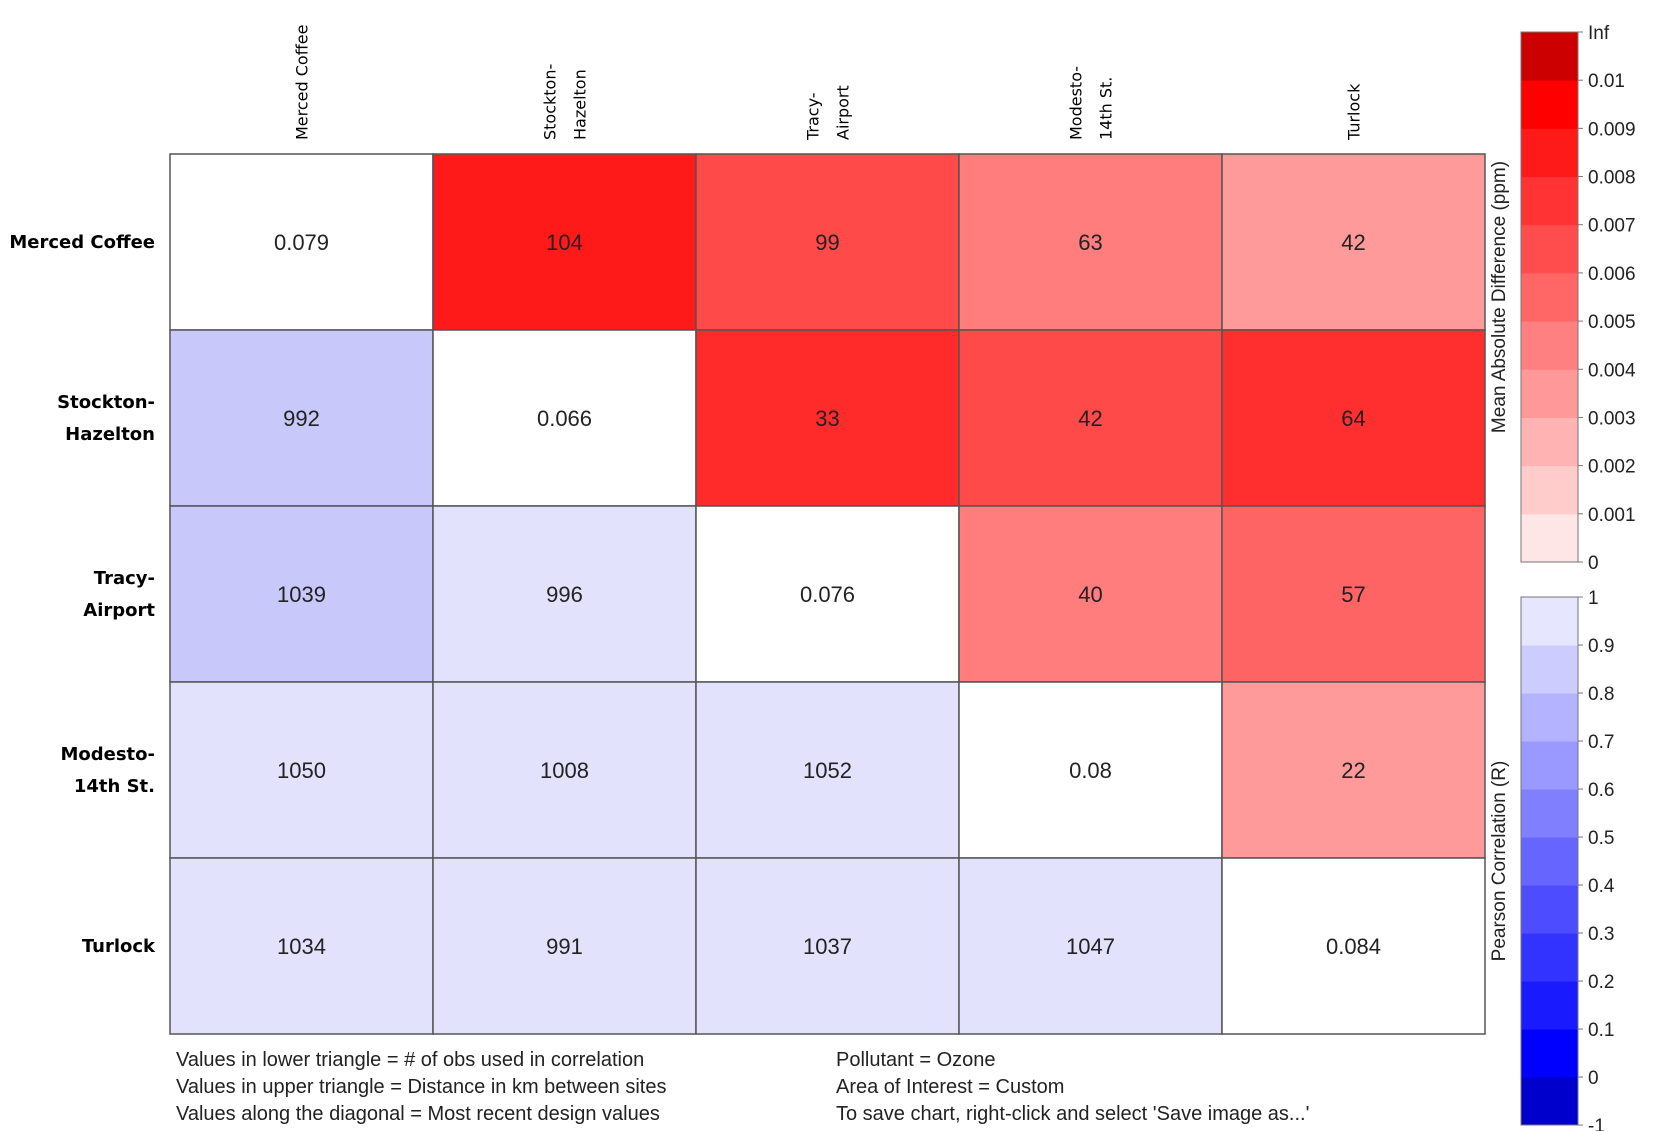 The height and width of the screenshot is (1131, 1654). I want to click on heatmap-cell-r4-c5, so click(1353, 770).